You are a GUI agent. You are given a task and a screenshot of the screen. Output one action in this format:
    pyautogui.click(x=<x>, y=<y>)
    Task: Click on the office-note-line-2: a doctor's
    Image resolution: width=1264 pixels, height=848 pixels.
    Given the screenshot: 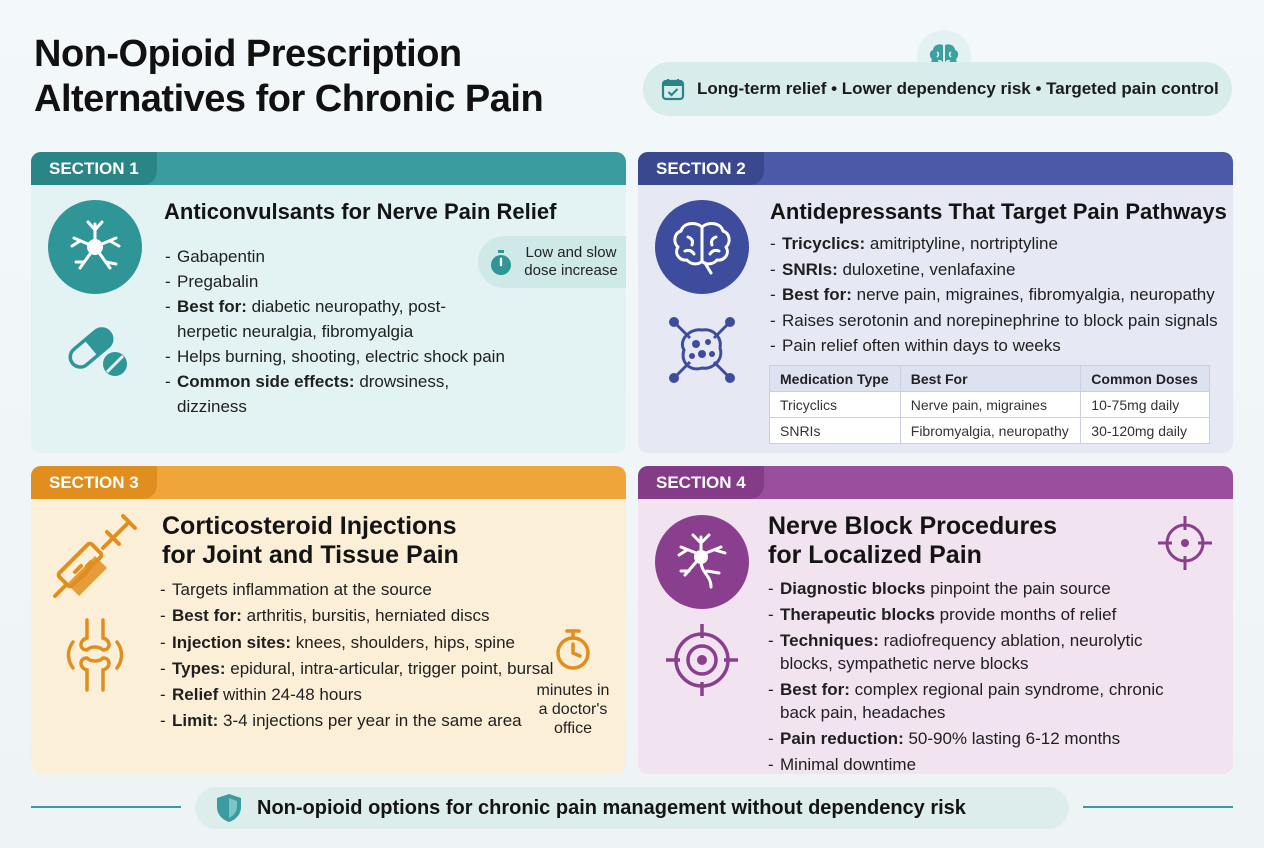 What is the action you would take?
    pyautogui.click(x=573, y=709)
    